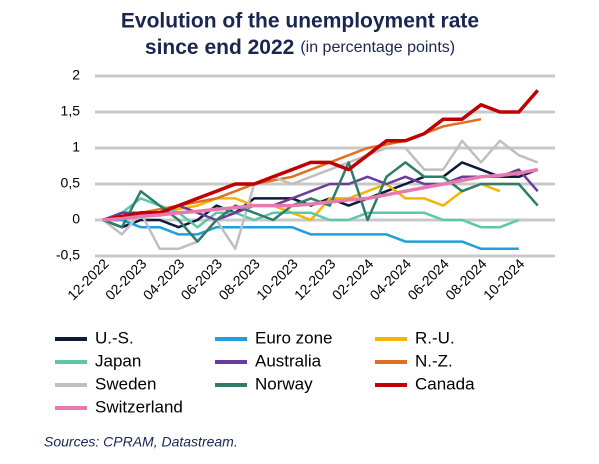 This screenshot has width=599, height=464. What do you see at coordinates (445, 383) in the screenshot?
I see `legend-label: Canada` at bounding box center [445, 383].